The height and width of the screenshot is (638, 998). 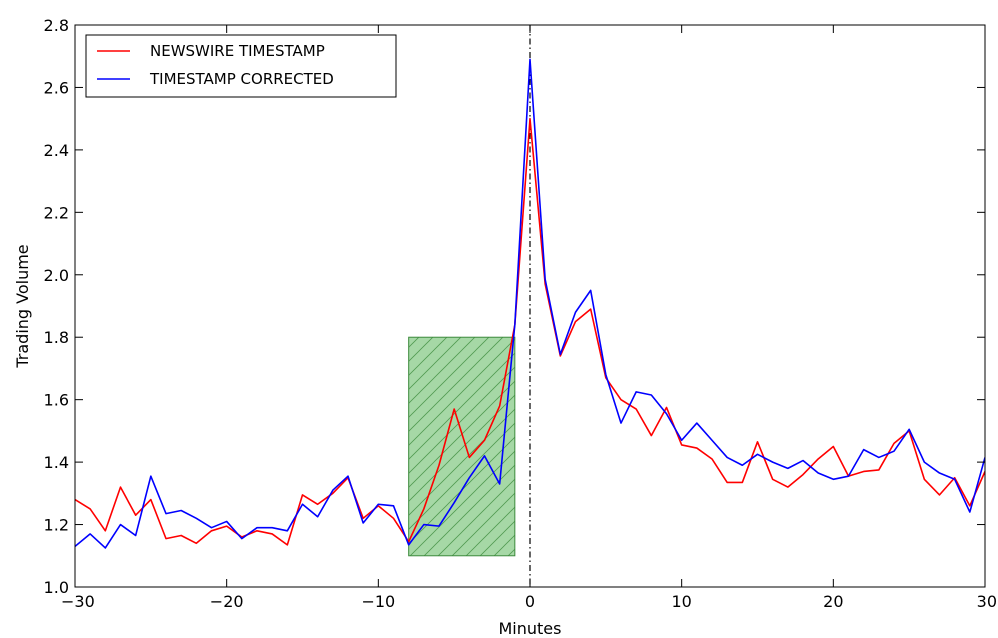 I want to click on y-tick-label: 1.4, so click(x=56, y=462).